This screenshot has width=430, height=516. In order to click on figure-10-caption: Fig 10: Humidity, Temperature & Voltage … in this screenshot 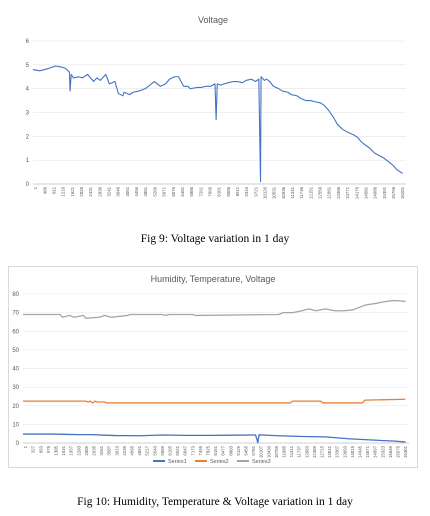, I will do `click(215, 502)`.